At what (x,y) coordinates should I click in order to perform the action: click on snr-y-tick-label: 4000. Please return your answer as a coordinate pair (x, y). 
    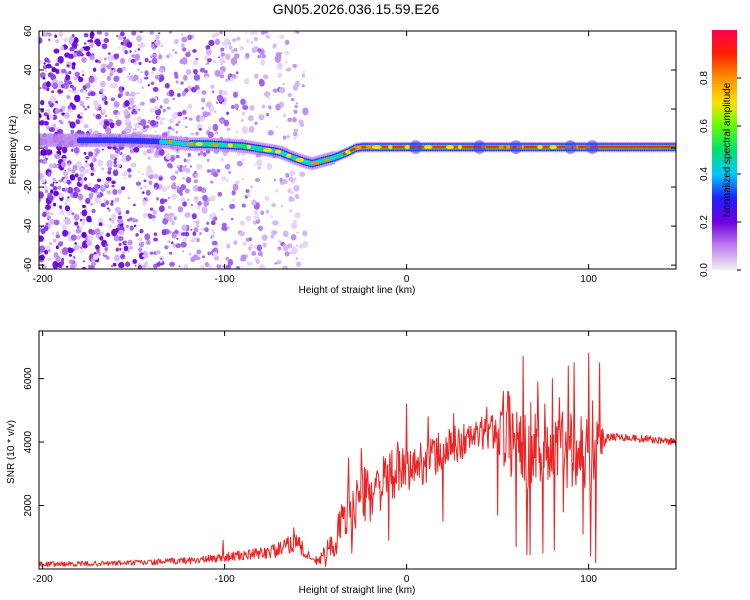
    Looking at the image, I should click on (28, 442).